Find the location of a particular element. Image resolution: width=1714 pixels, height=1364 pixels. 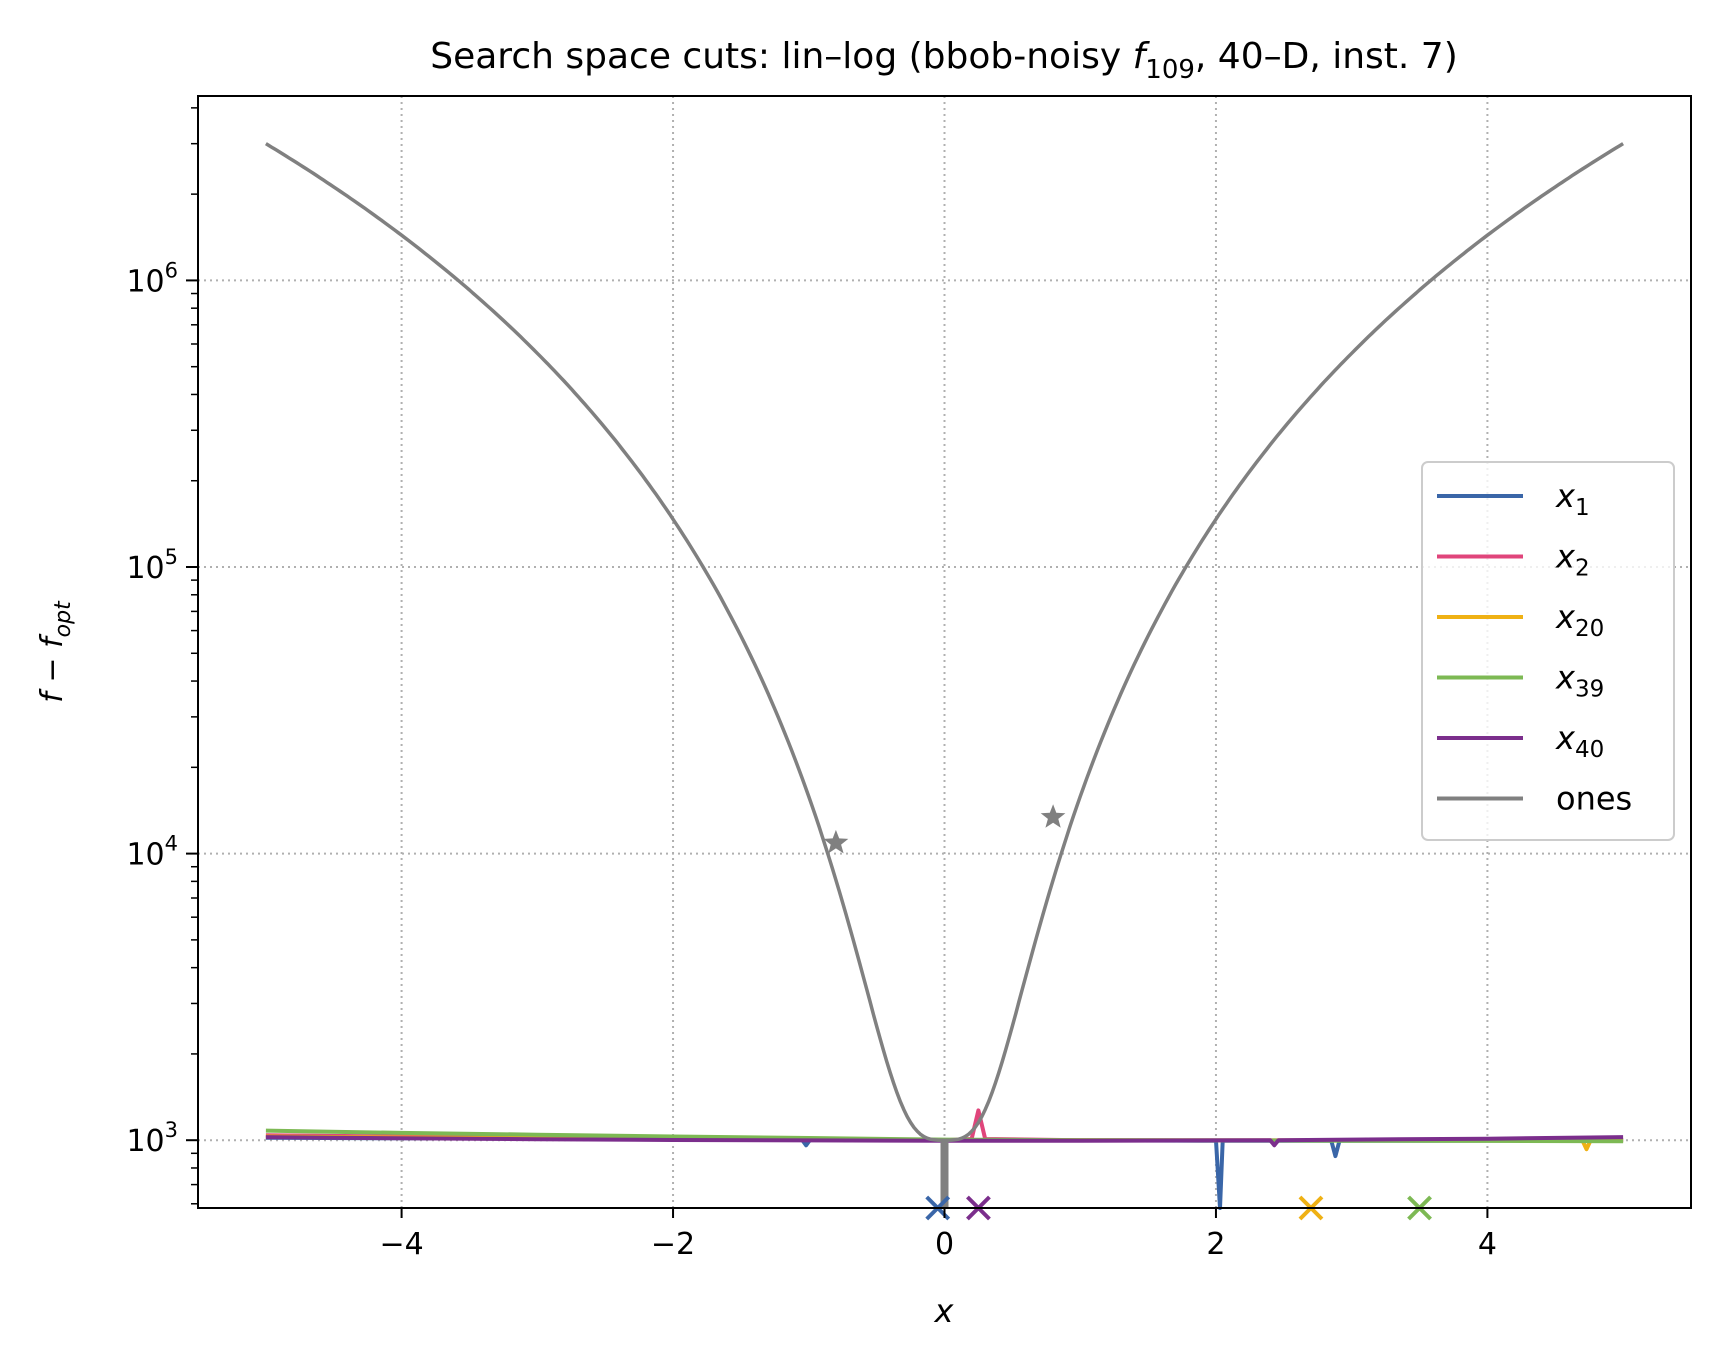

x-axis-label: x is located at coordinates (944, 1311).